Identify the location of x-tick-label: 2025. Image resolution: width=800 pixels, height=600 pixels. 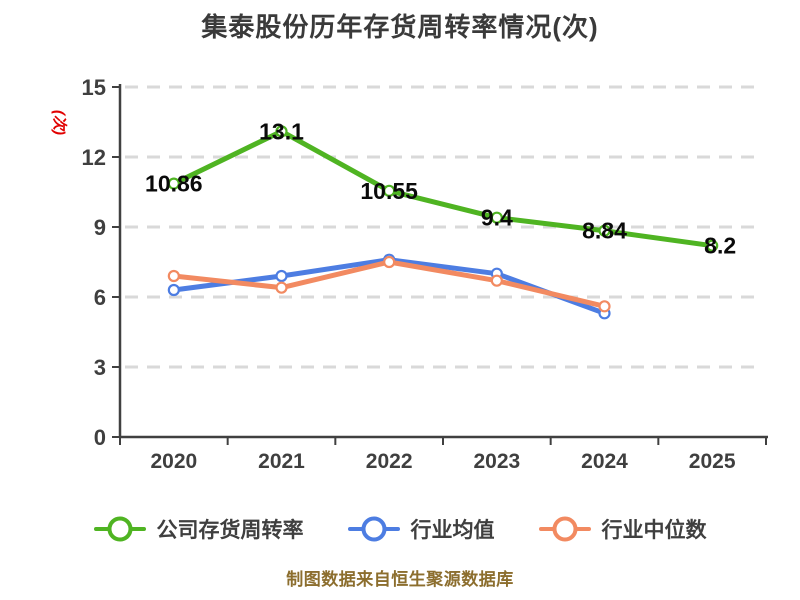
(712, 461).